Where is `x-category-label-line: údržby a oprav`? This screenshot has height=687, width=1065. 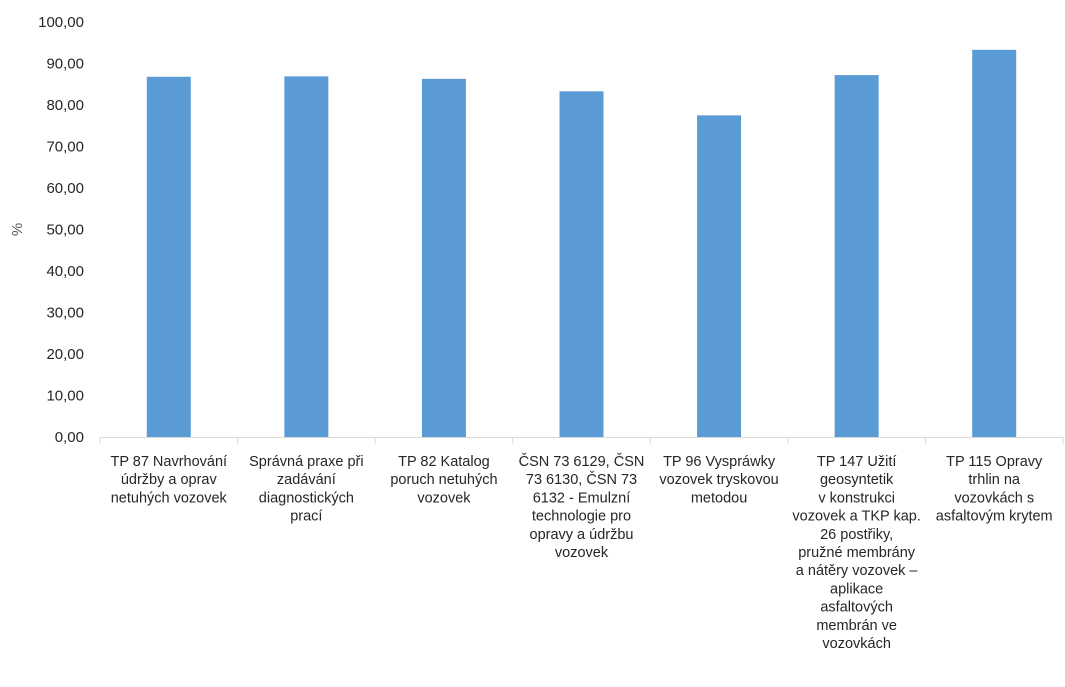 x-category-label-line: údržby a oprav is located at coordinates (169, 480).